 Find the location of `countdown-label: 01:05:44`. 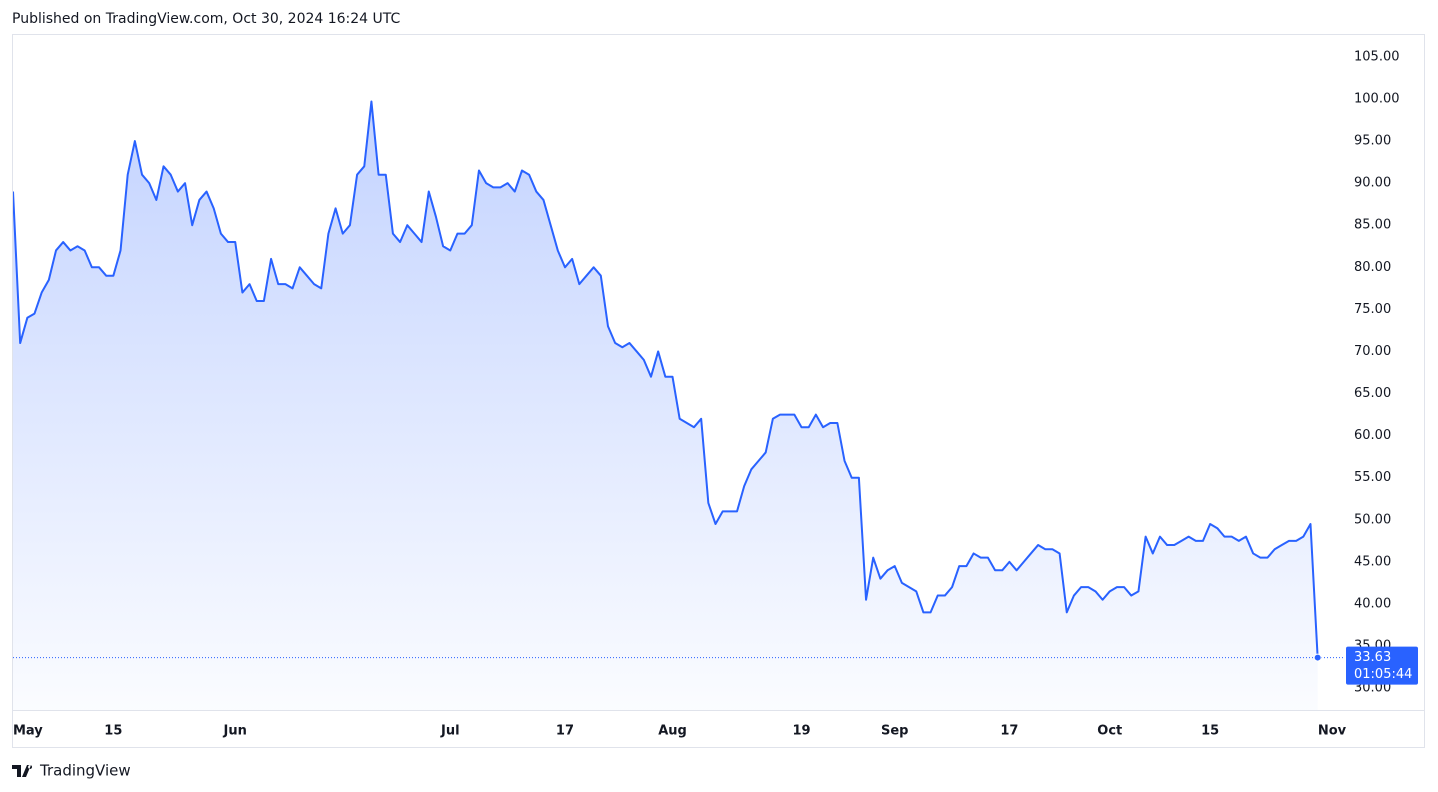

countdown-label: 01:05:44 is located at coordinates (1383, 674).